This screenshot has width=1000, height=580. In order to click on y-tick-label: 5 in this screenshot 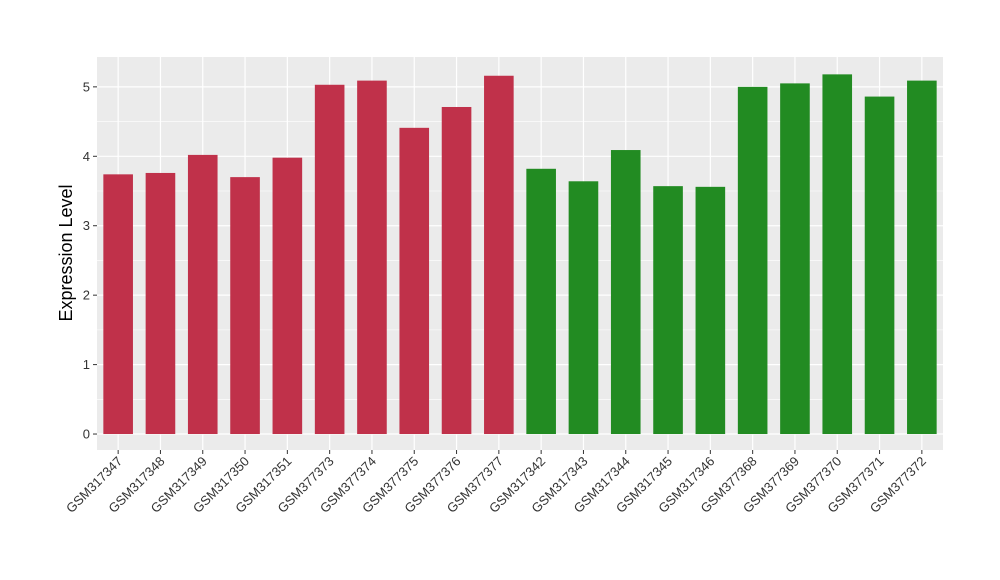, I will do `click(86, 86)`.